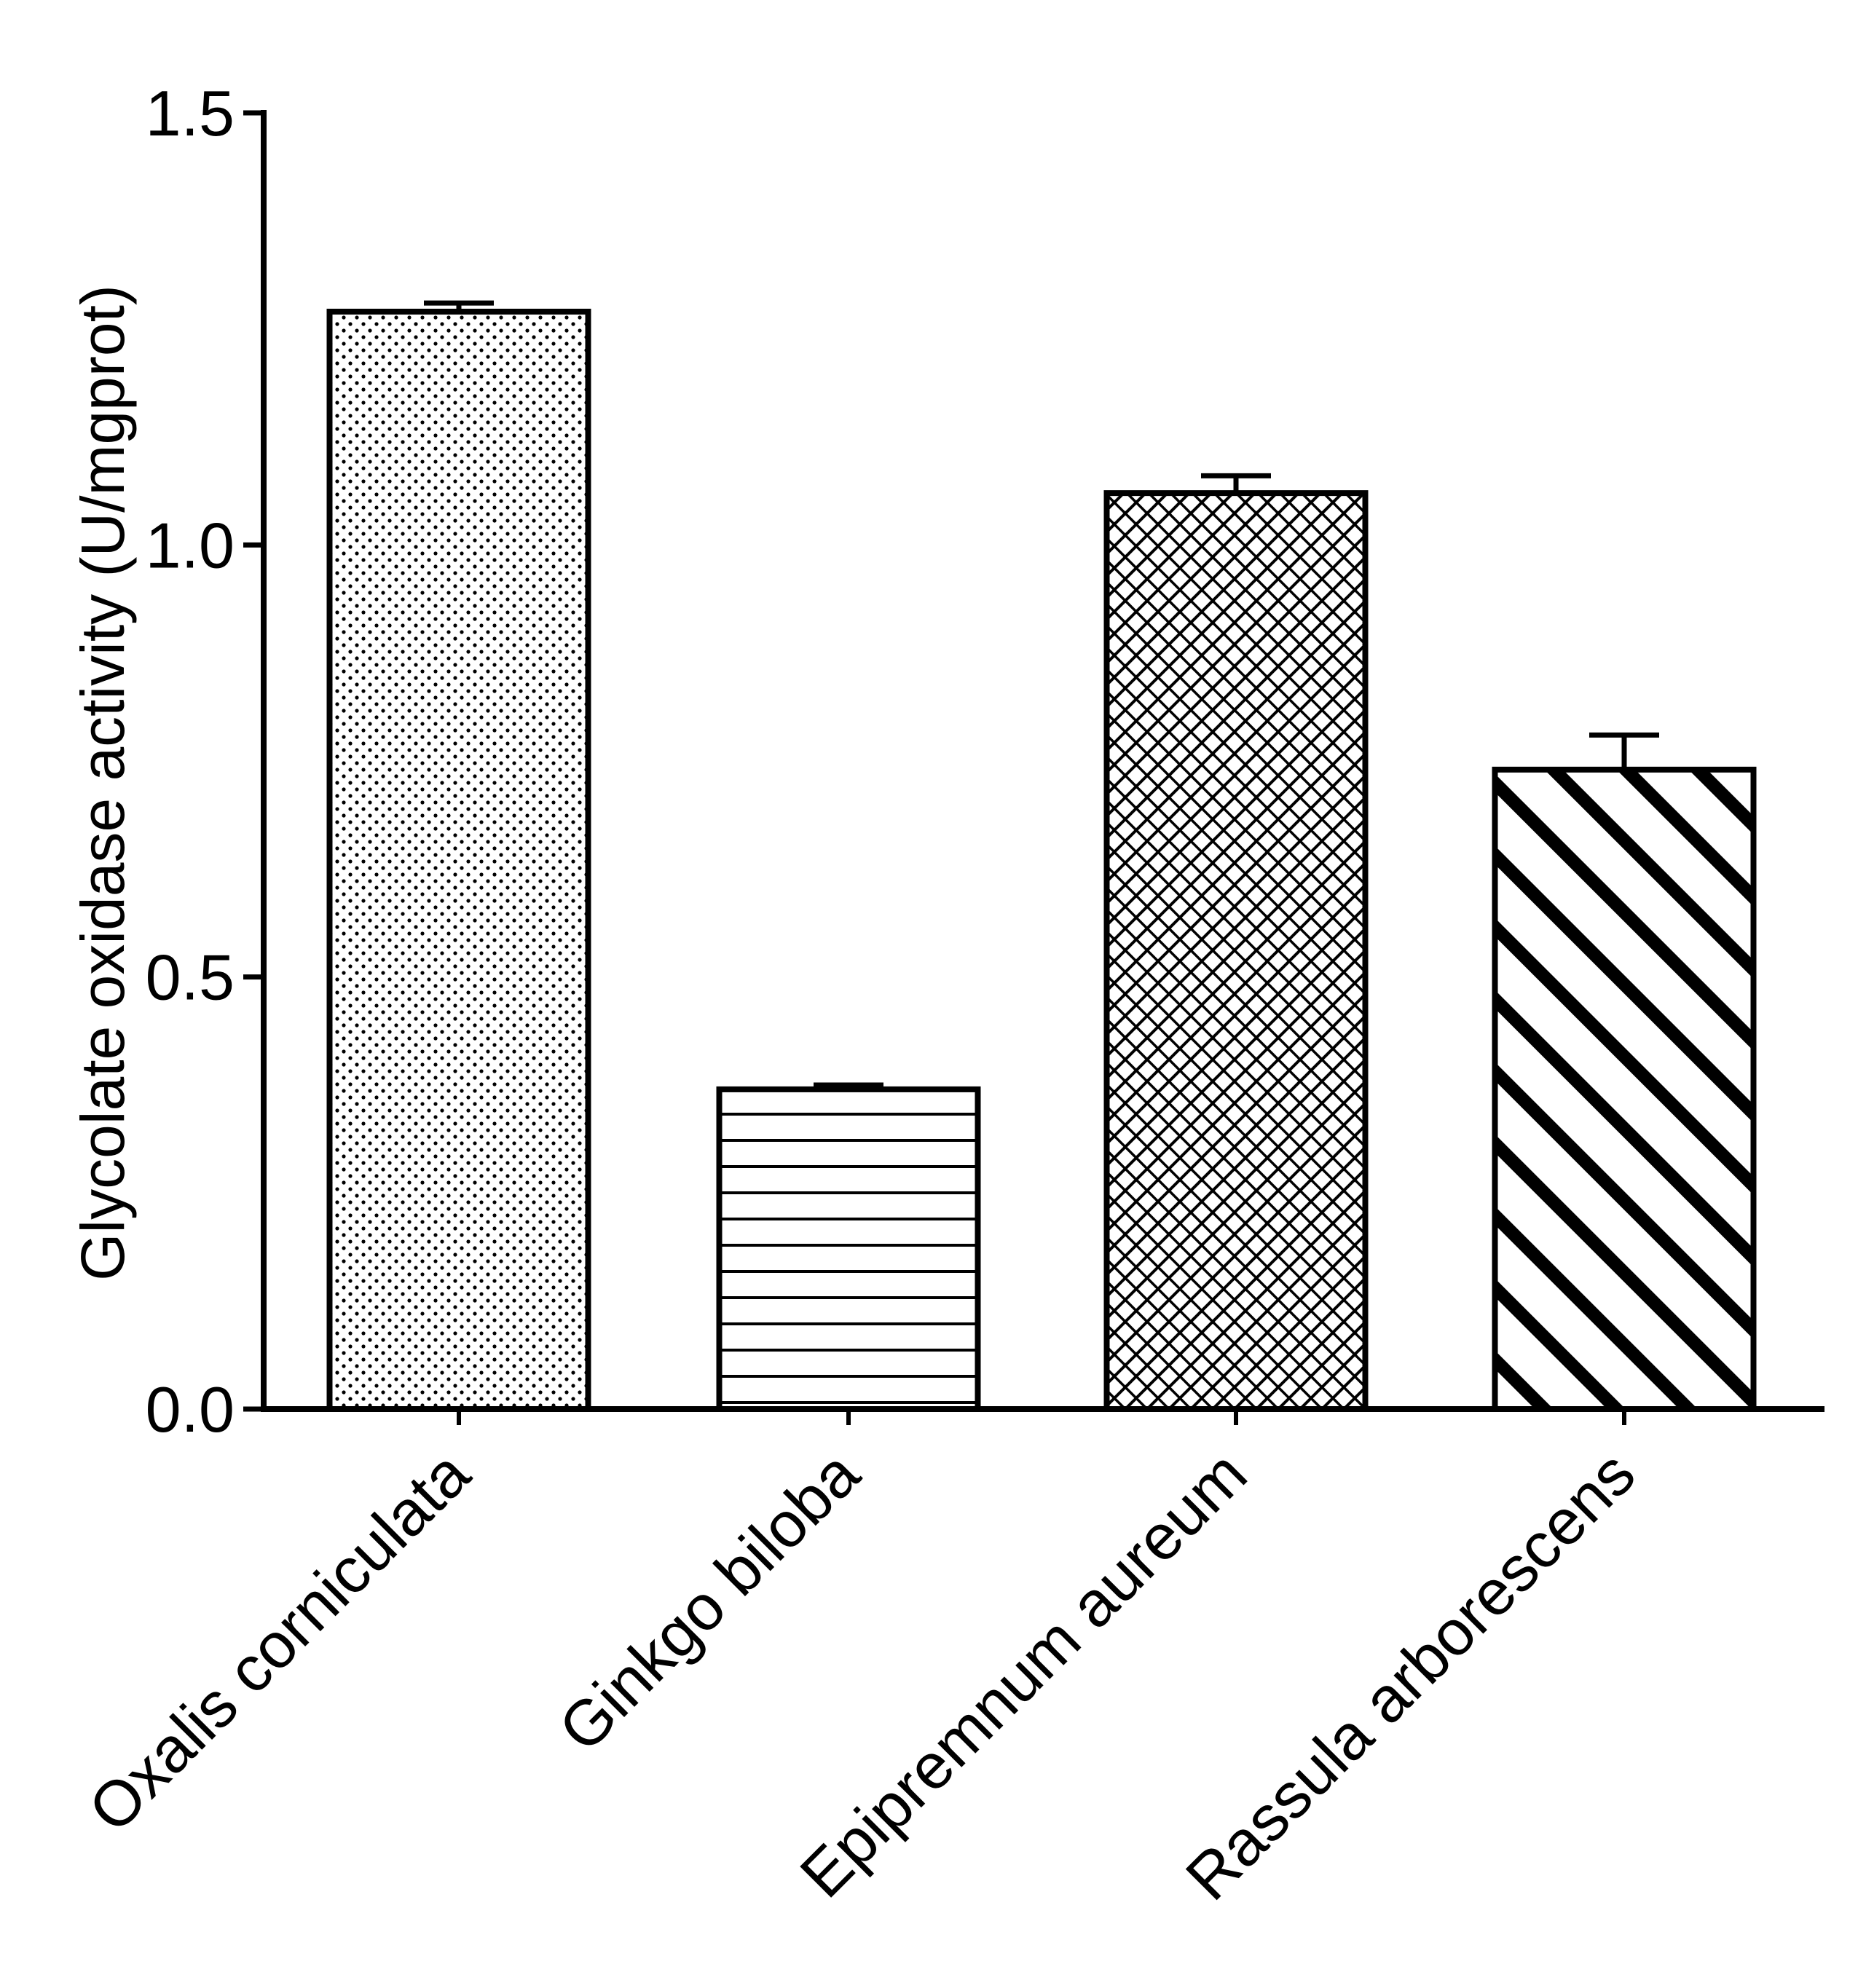 The width and height of the screenshot is (1858, 1988). I want to click on y-tick-label: 0.0, so click(190, 1409).